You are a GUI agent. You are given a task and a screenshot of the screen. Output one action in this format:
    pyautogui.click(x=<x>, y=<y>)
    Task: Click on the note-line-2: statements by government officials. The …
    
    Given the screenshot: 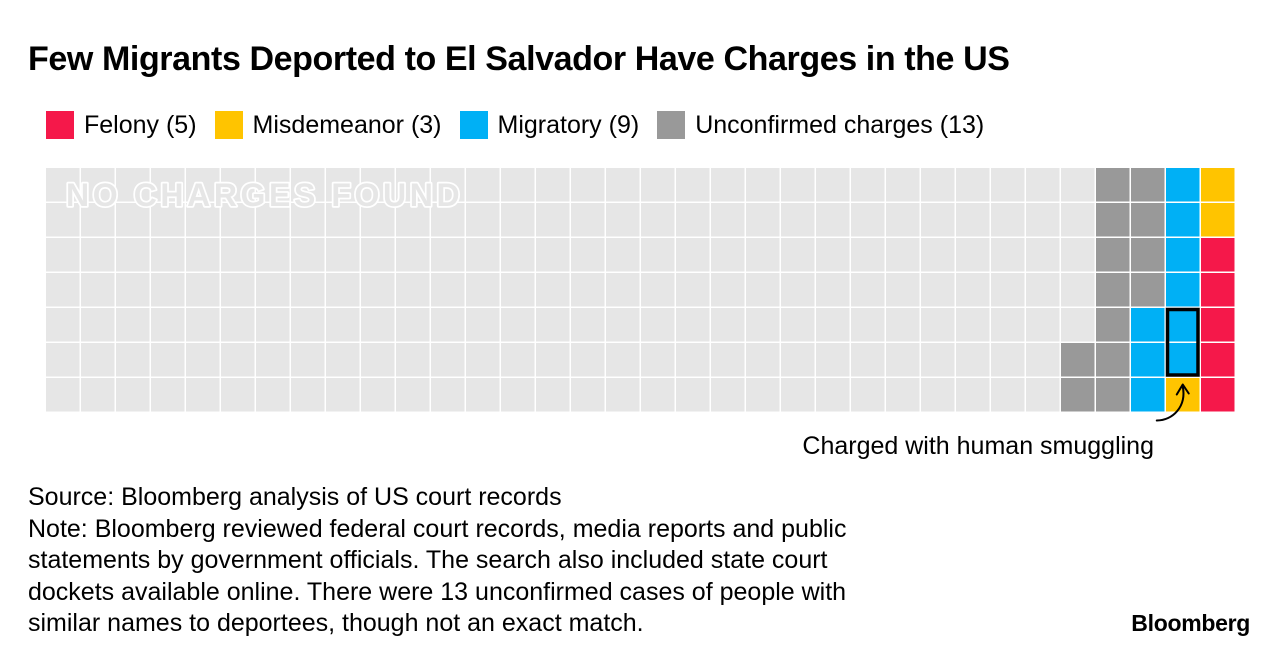 What is the action you would take?
    pyautogui.click(x=428, y=560)
    